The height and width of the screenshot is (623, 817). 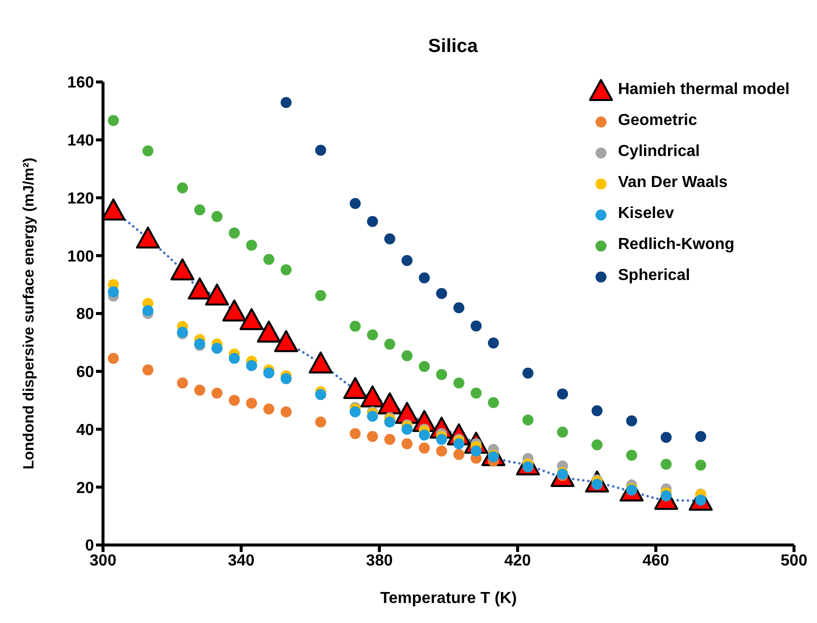 What do you see at coordinates (448, 598) in the screenshot?
I see `x-axis-title: Temperature T (K)` at bounding box center [448, 598].